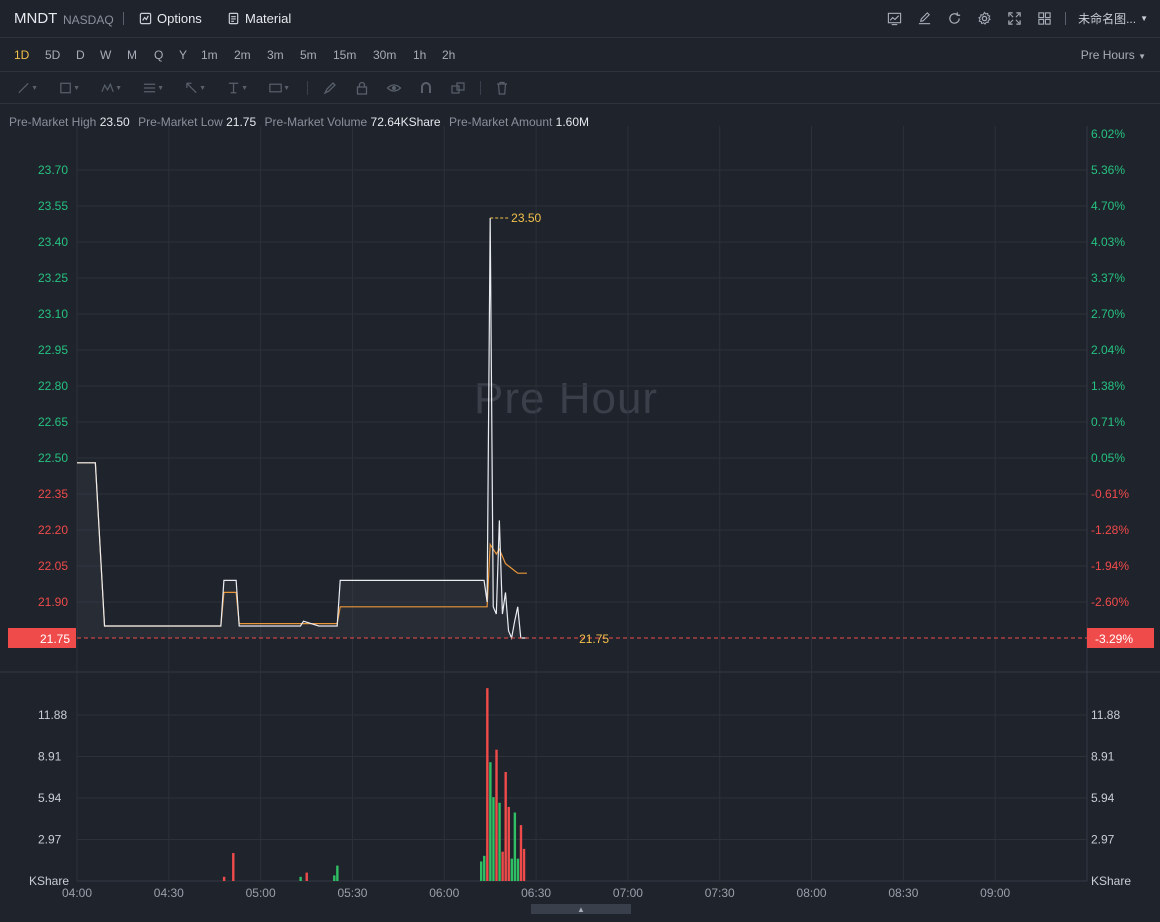 This screenshot has width=1160, height=922. What do you see at coordinates (444, 893) in the screenshot?
I see `x-tick-label: 06:00` at bounding box center [444, 893].